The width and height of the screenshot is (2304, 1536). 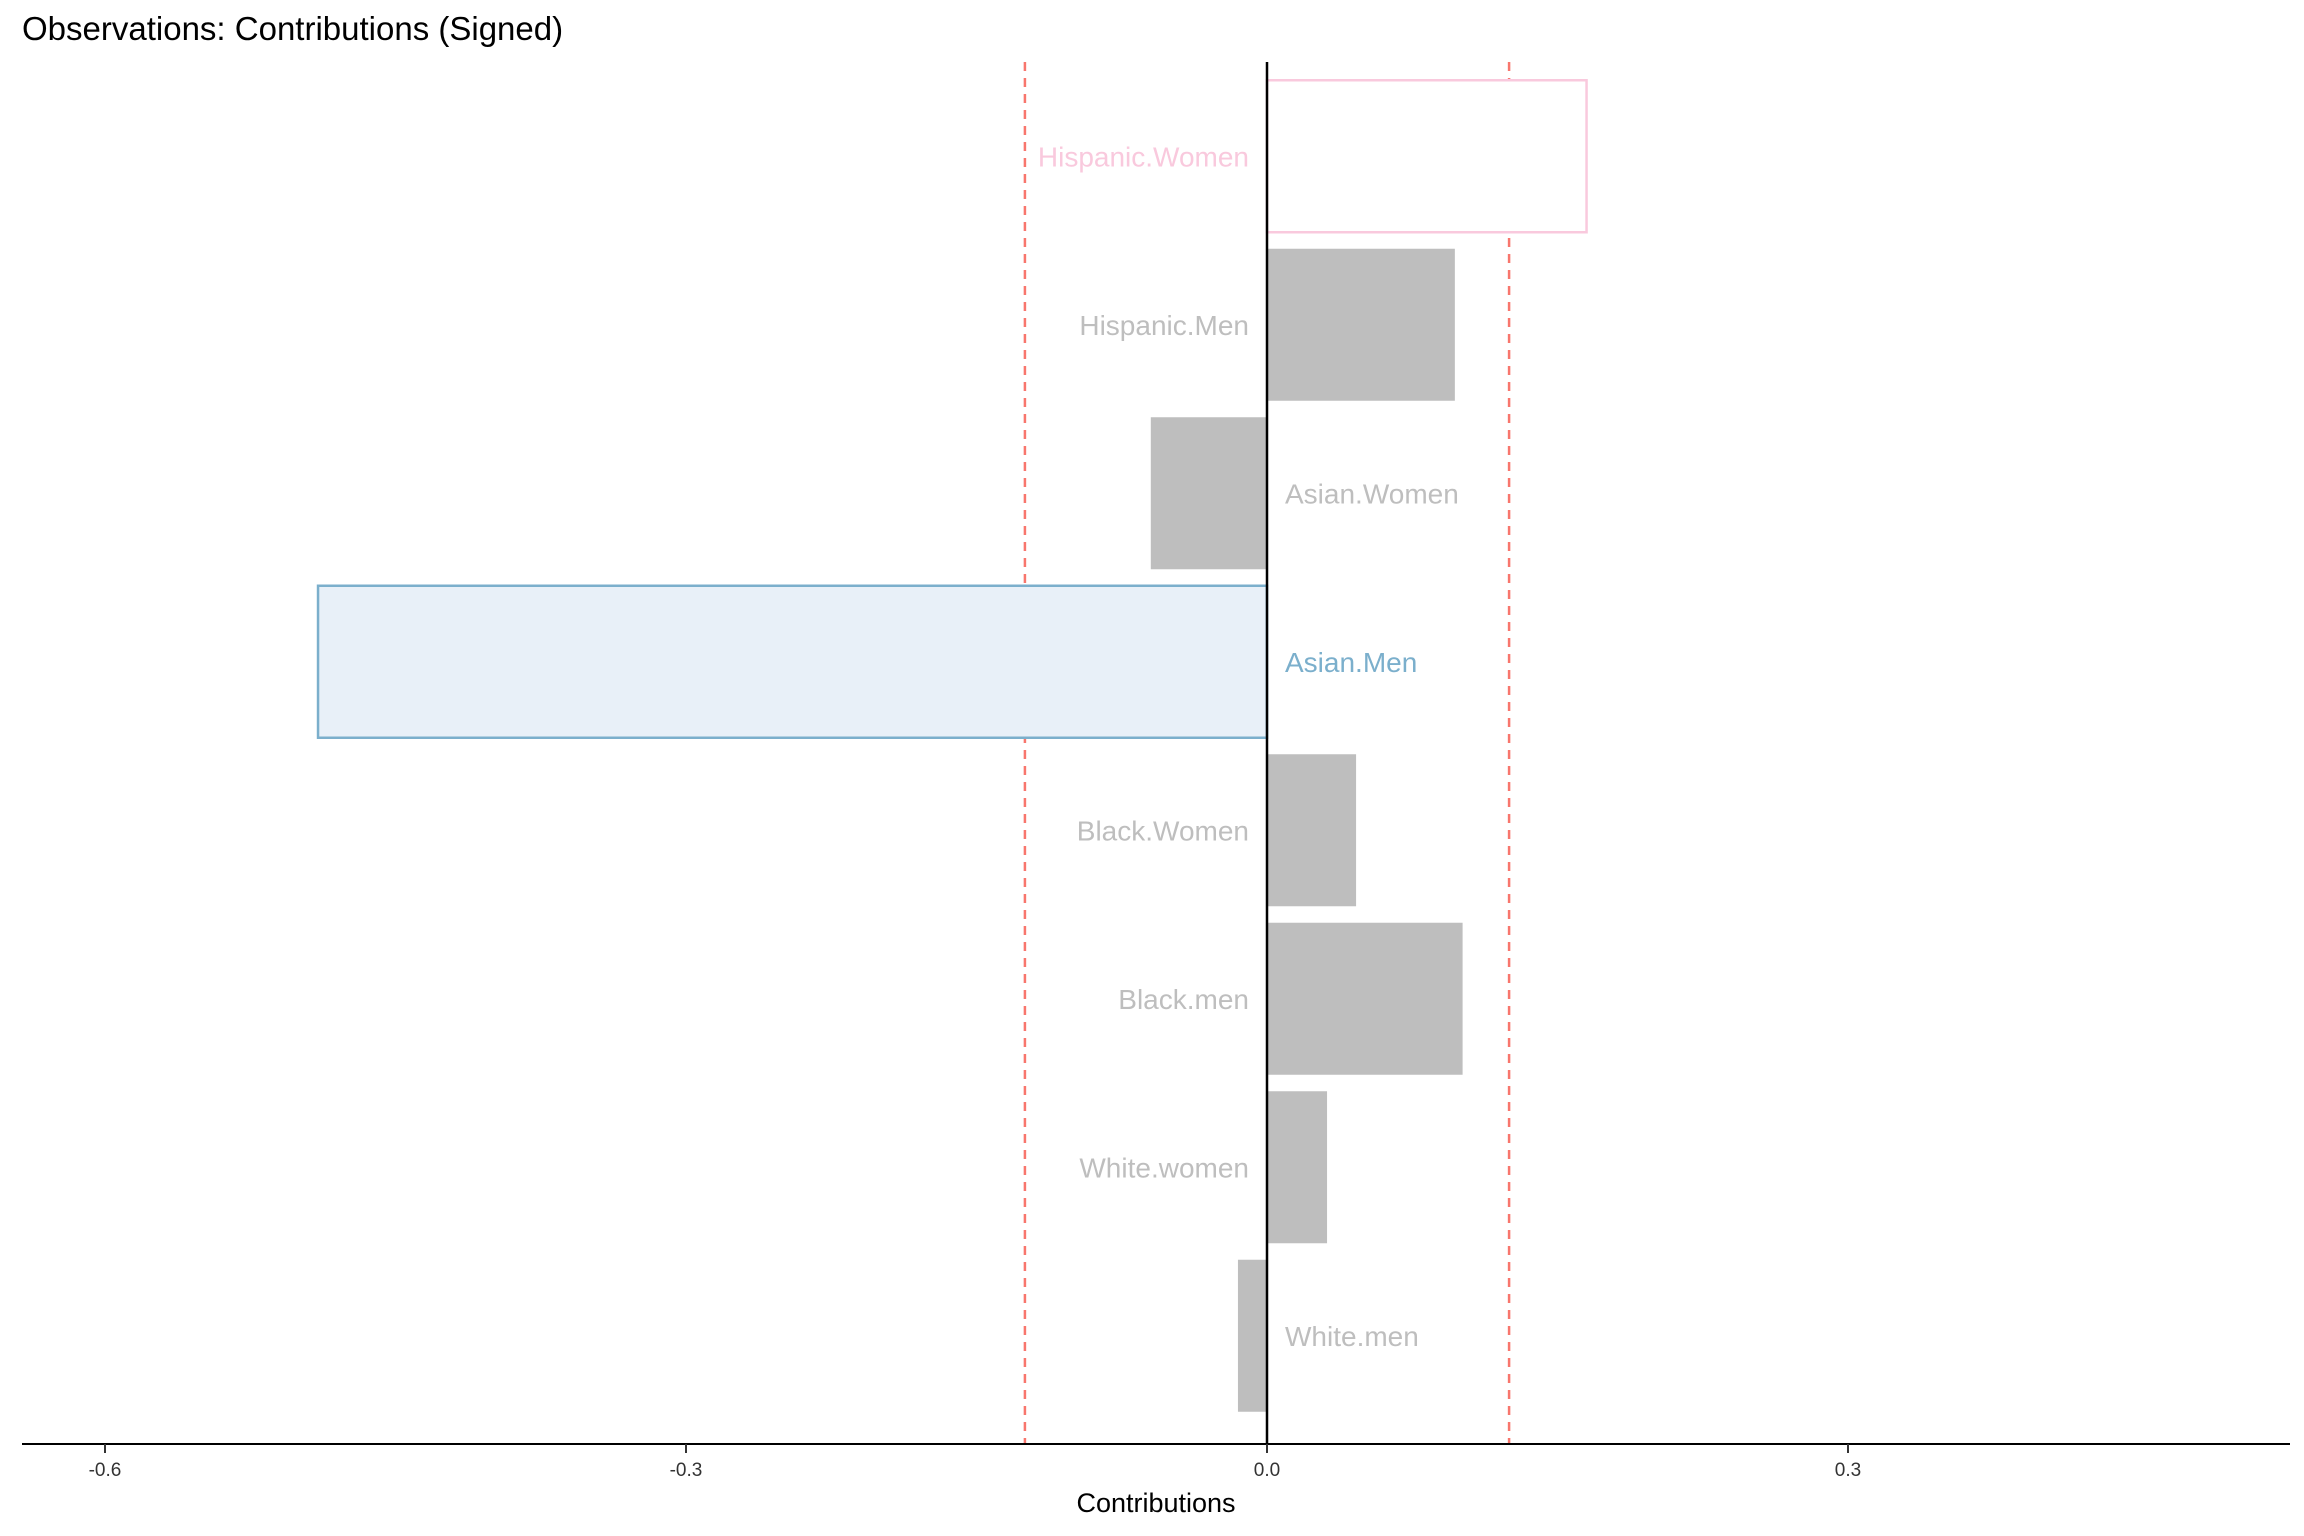 What do you see at coordinates (1143, 156) in the screenshot?
I see `bar-label-hispanic-women: Hispanic.Women` at bounding box center [1143, 156].